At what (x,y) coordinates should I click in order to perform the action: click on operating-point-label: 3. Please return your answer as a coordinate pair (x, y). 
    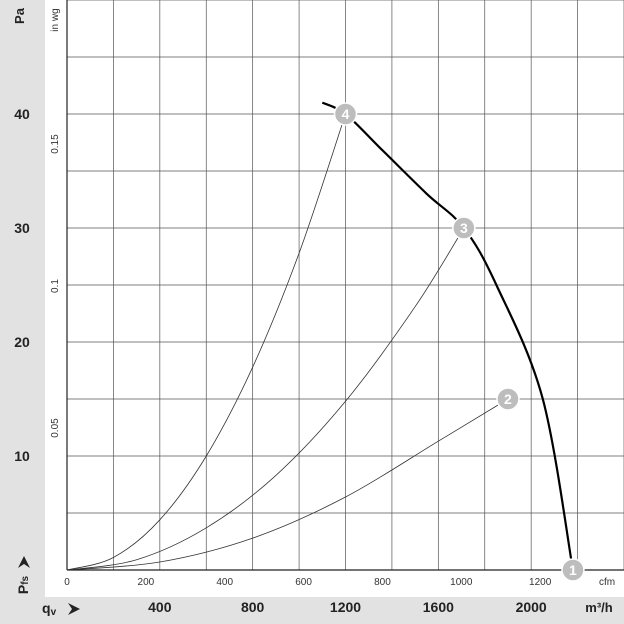
    Looking at the image, I should click on (464, 228).